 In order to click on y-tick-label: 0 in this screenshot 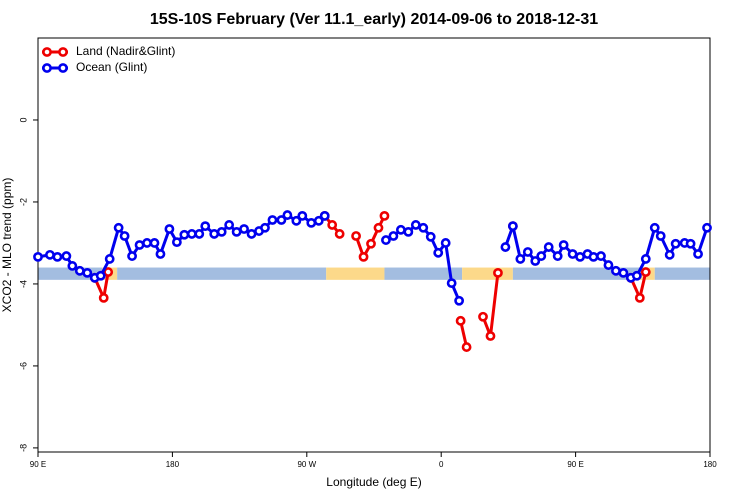, I will do `click(23, 119)`.